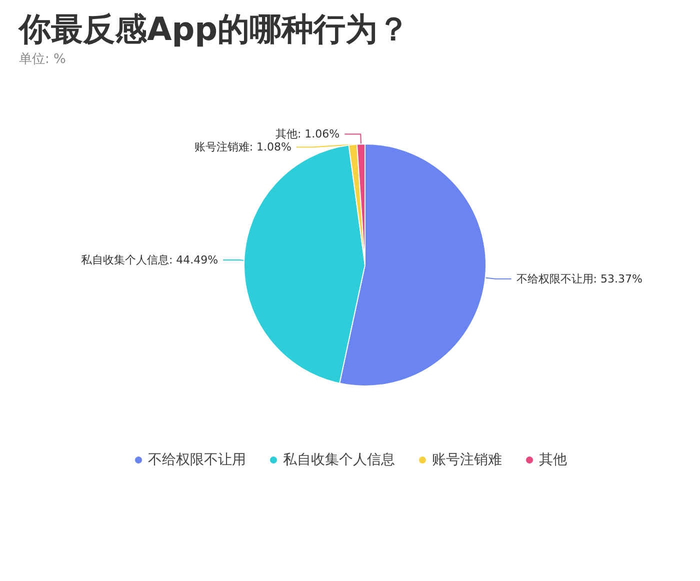  What do you see at coordinates (339, 460) in the screenshot?
I see `legend-label: 私自收集个人信息` at bounding box center [339, 460].